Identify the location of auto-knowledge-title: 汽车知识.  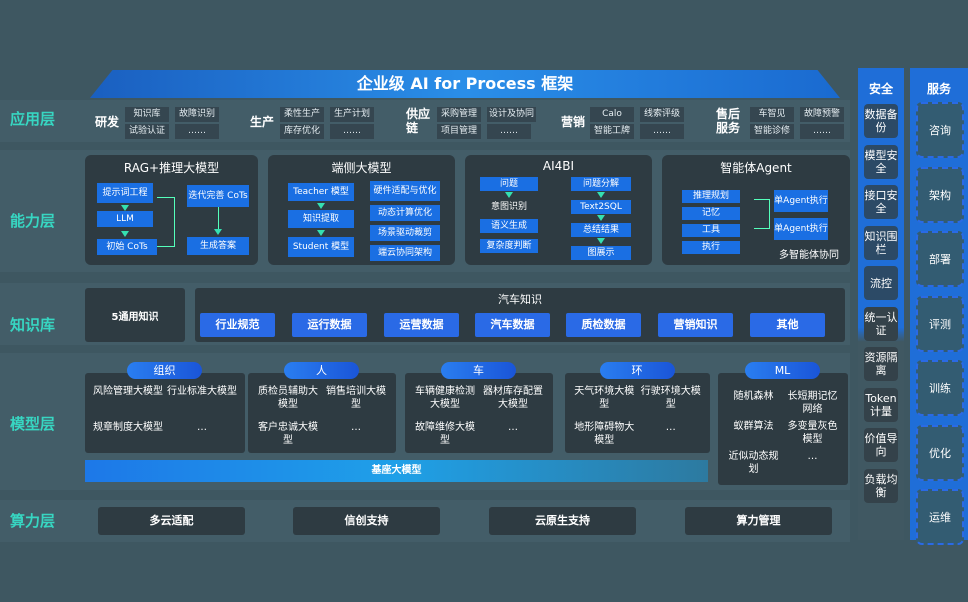
(520, 299).